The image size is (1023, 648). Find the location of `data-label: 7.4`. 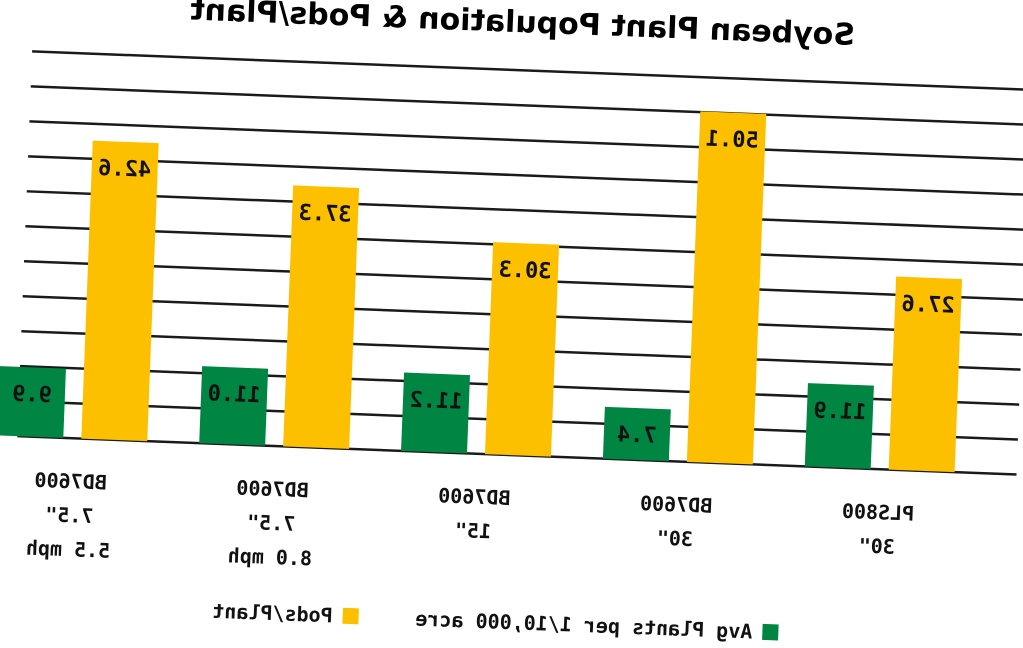

data-label: 7.4 is located at coordinates (636, 435).